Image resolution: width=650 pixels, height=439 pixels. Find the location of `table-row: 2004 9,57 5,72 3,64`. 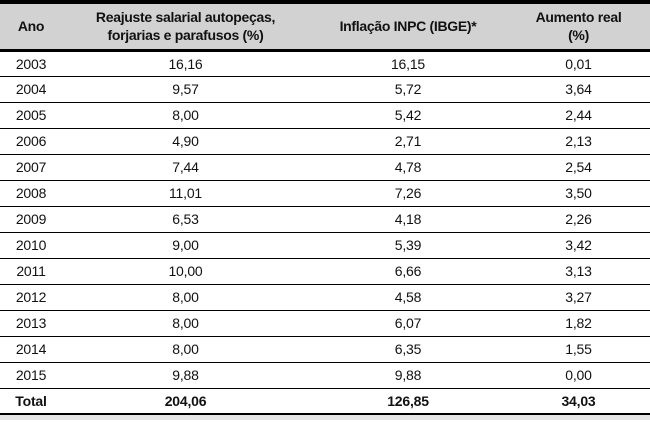

table-row: 2004 9,57 5,72 3,64 is located at coordinates (325, 89).